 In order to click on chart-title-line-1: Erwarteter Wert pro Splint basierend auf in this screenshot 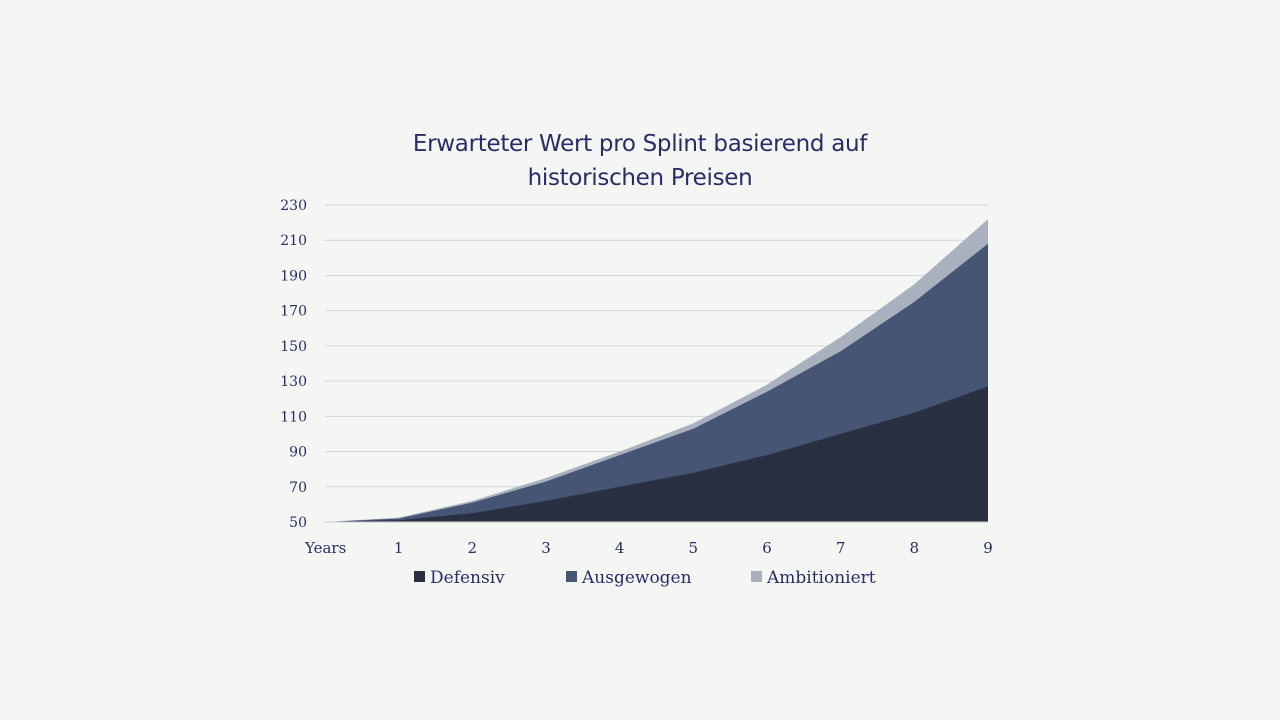, I will do `click(640, 144)`.